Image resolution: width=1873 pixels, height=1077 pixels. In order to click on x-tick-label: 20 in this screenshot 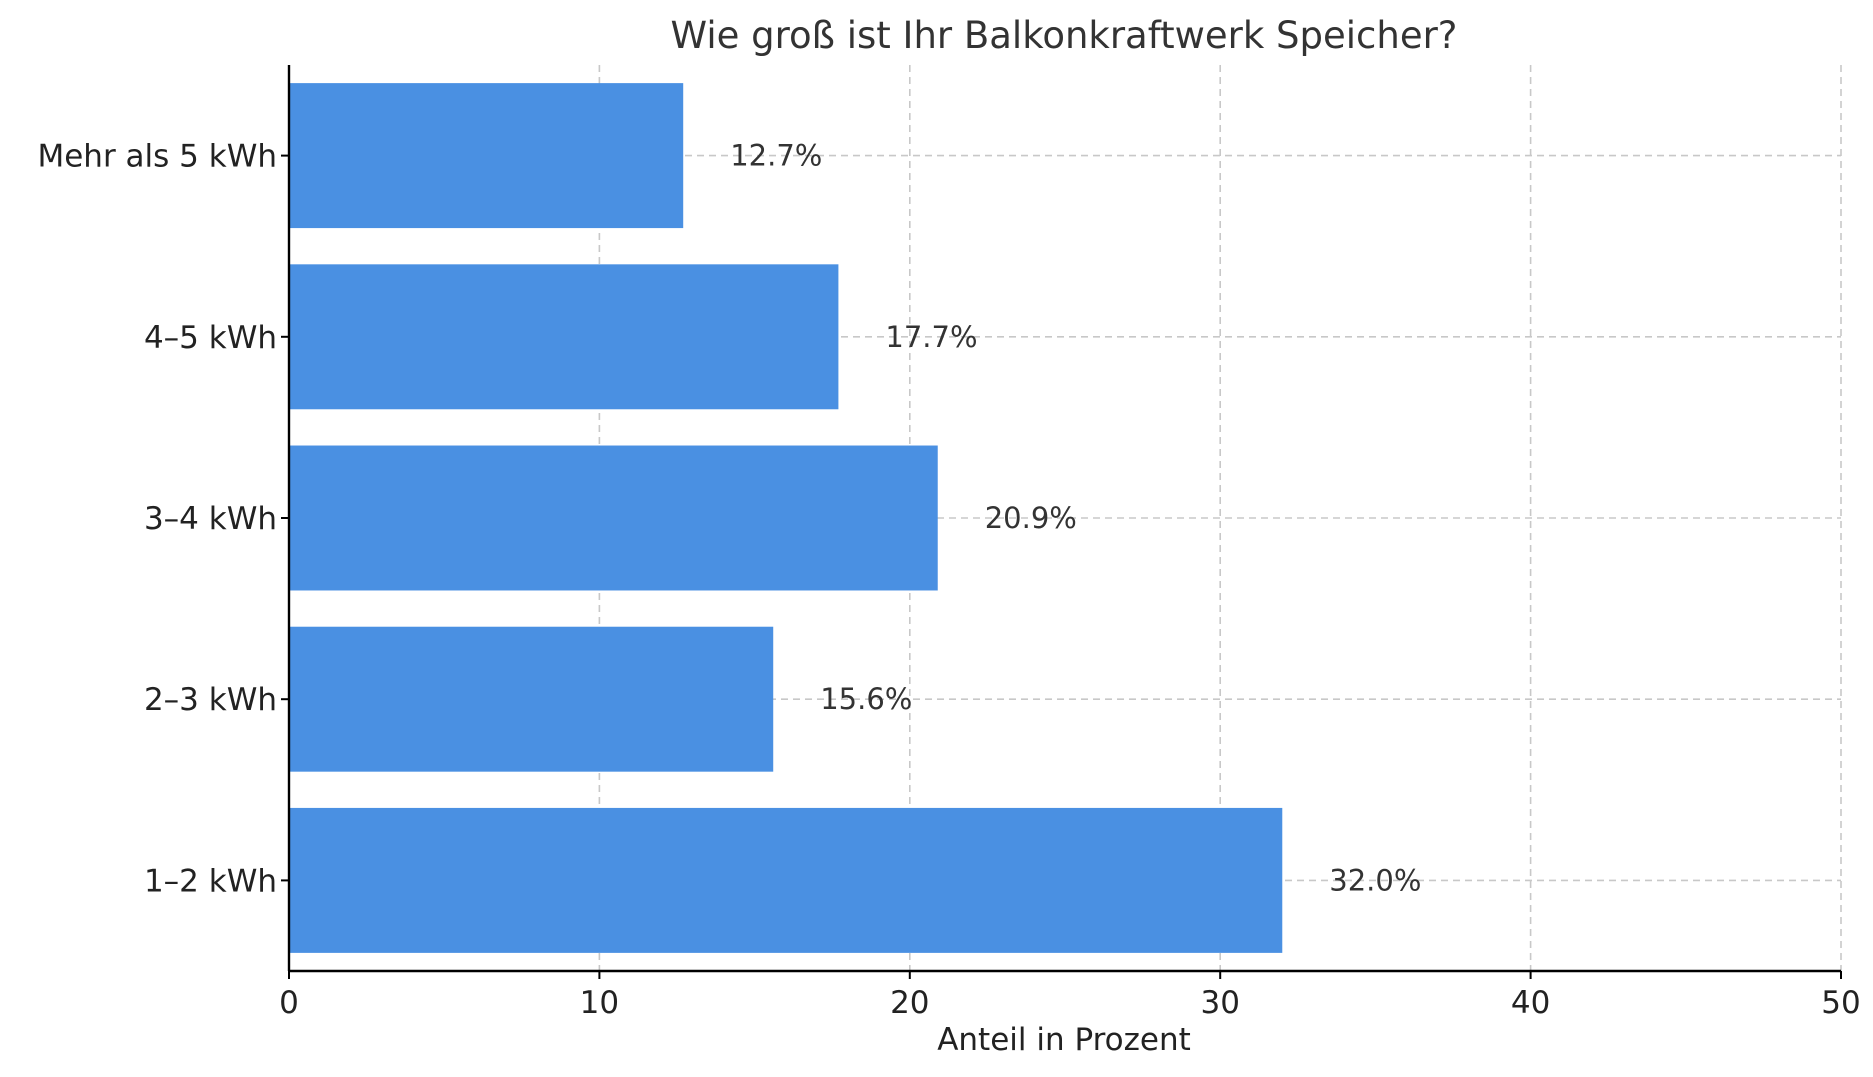, I will do `click(909, 1003)`.